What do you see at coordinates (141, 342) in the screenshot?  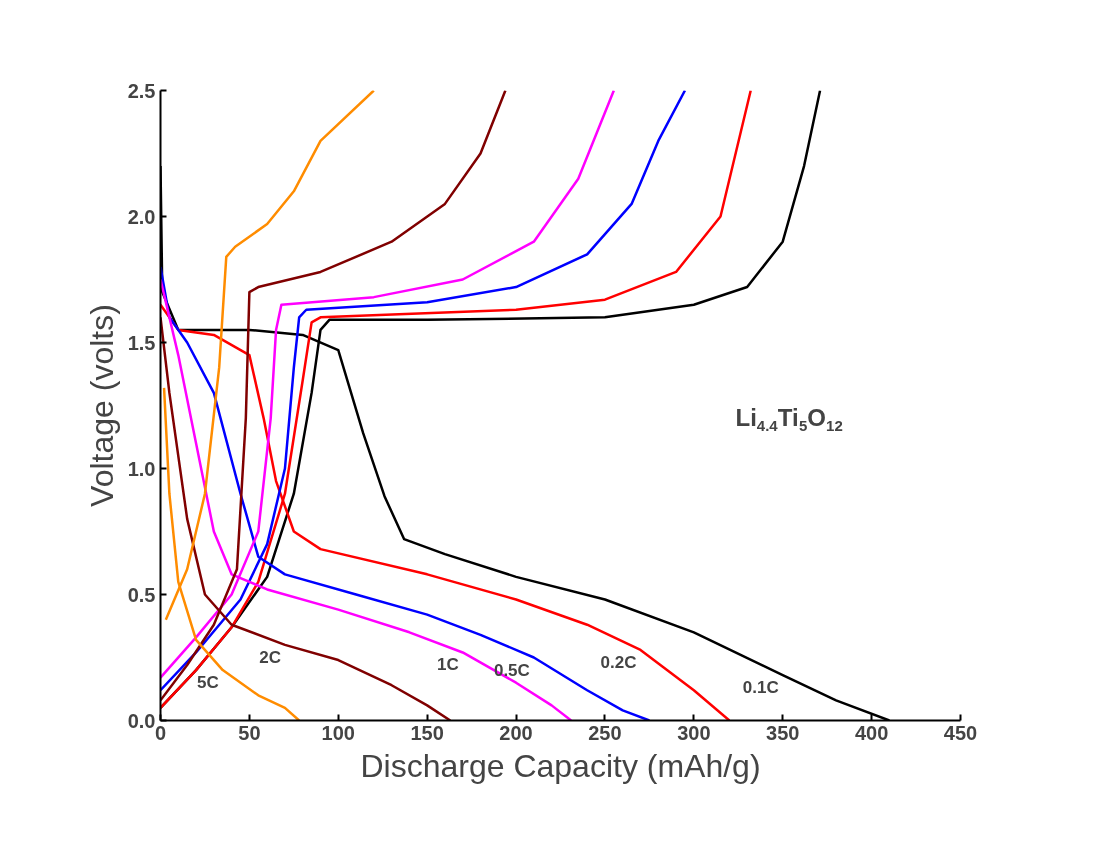 I see `y-tick-label: 1.5` at bounding box center [141, 342].